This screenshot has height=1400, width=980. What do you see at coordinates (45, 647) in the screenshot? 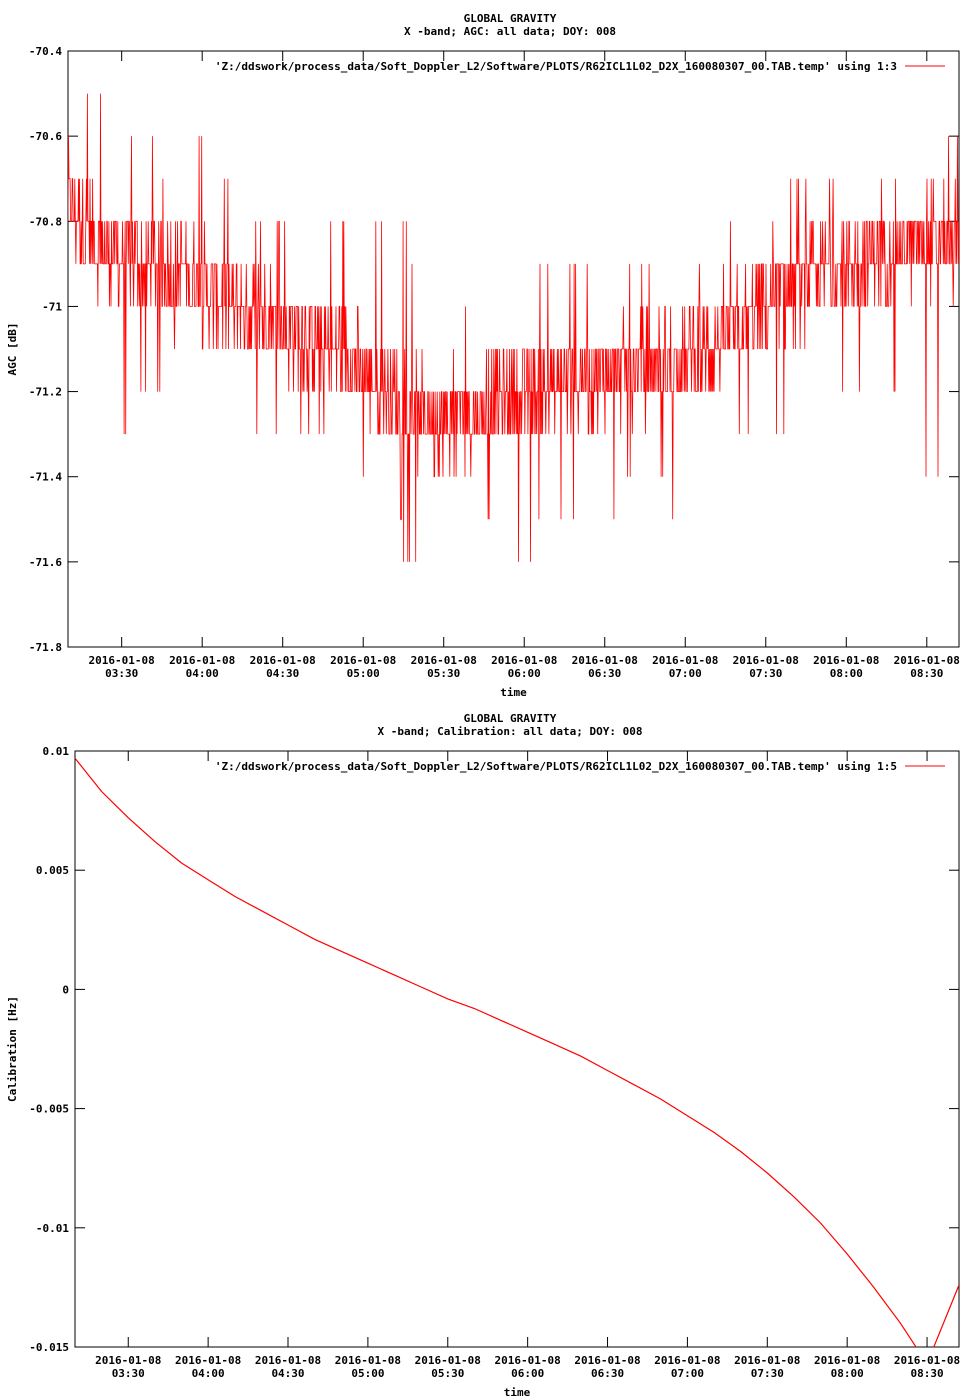
I see `y-tick-label: -71.8` at bounding box center [45, 647].